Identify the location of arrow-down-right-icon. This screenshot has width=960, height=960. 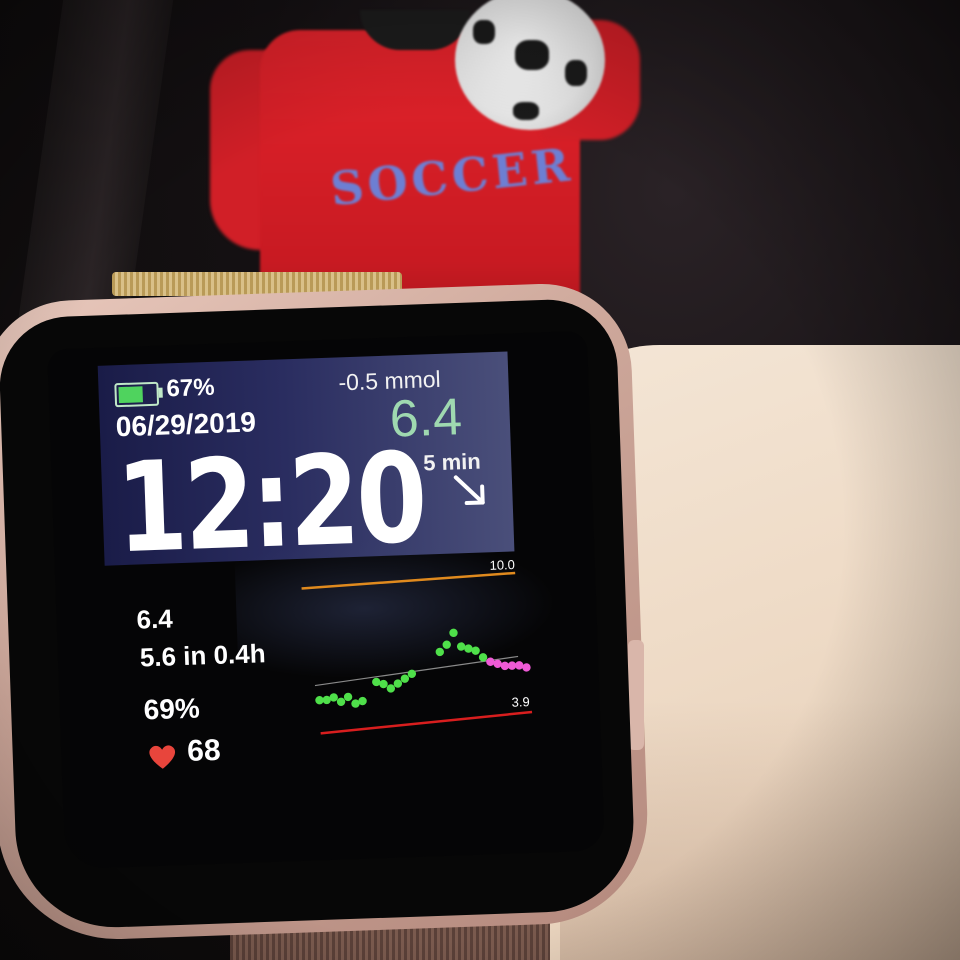
(470, 490).